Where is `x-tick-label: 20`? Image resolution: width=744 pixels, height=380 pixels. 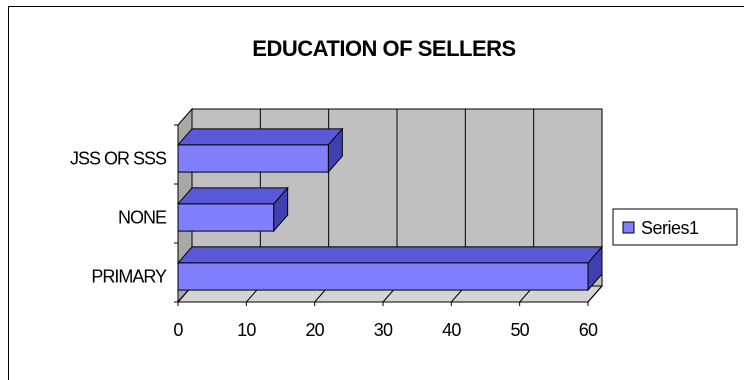
x-tick-label: 20 is located at coordinates (314, 330).